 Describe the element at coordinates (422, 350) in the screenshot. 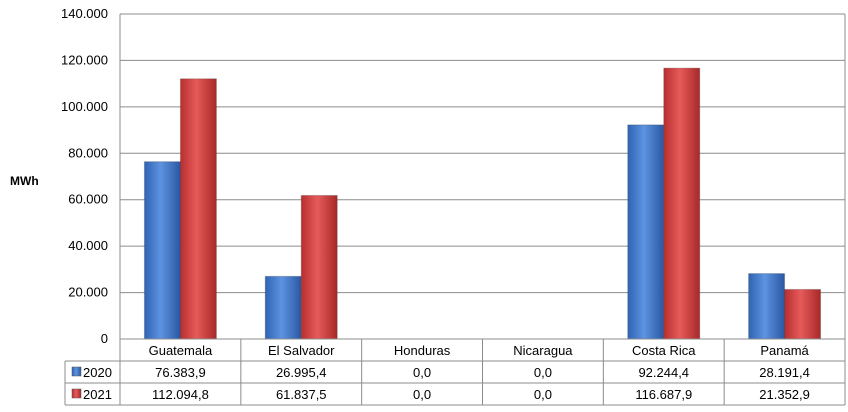

I see `category-label: Honduras` at that location.